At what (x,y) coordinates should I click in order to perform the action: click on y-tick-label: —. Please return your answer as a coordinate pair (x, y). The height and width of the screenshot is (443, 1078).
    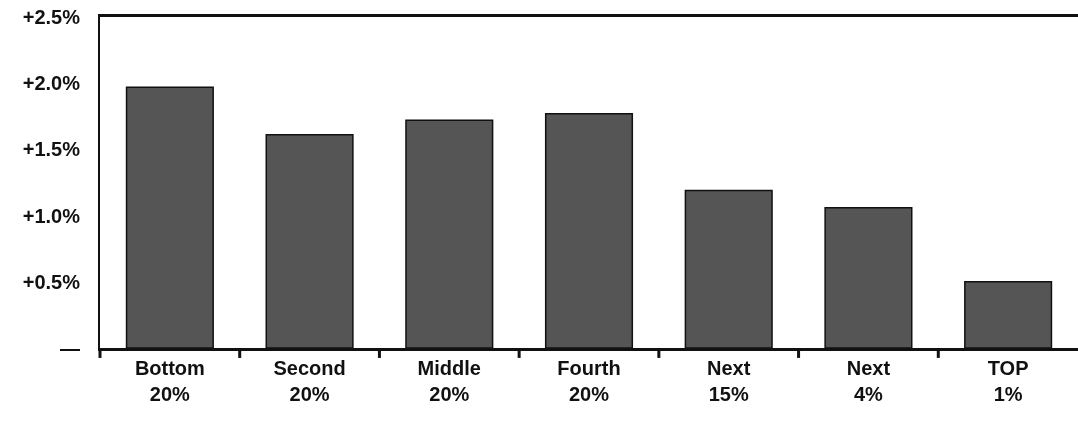
    Looking at the image, I should click on (70, 348).